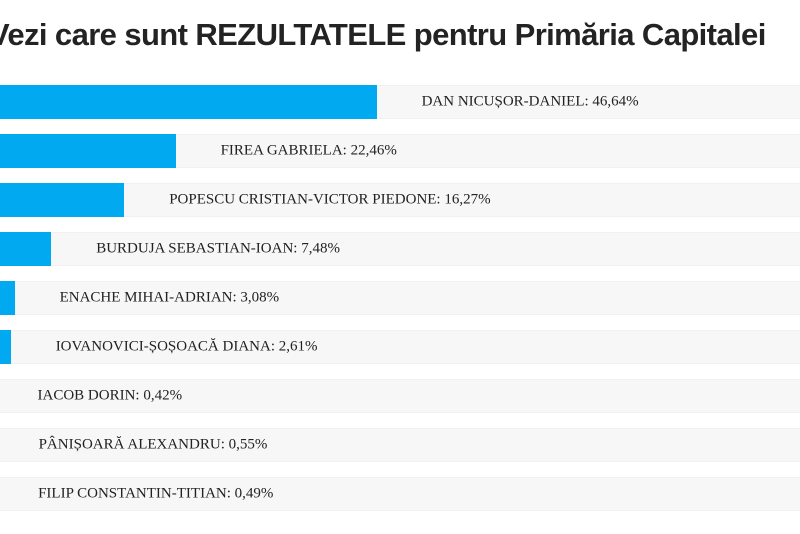 The image size is (800, 534). What do you see at coordinates (400, 445) in the screenshot?
I see `result-row: PÂNIȘOARĂ ALEXANDRU: 0,55%` at bounding box center [400, 445].